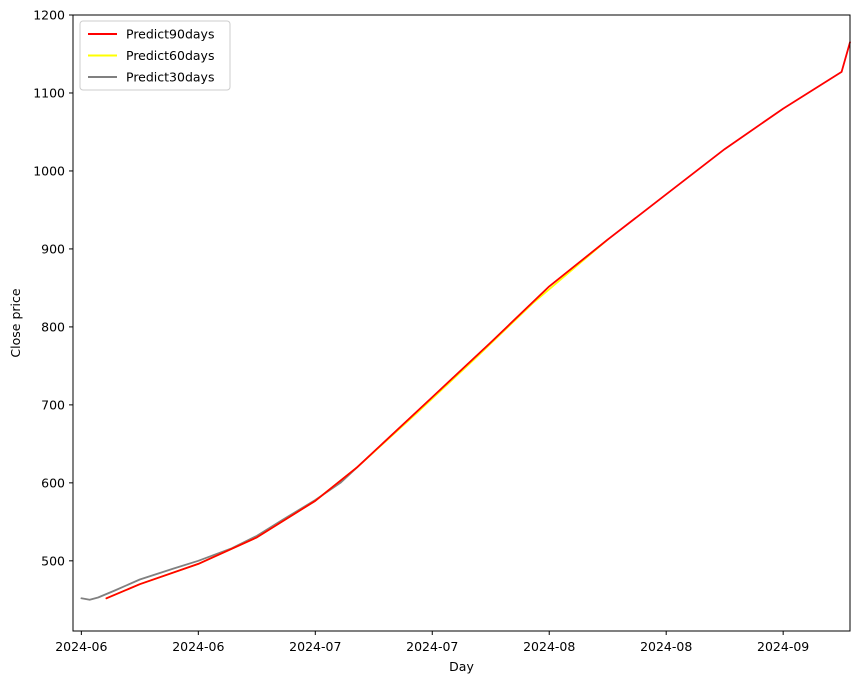  I want to click on y-axis: 500 600 700 800 900 1000 1100 1200, so click(53, 288).